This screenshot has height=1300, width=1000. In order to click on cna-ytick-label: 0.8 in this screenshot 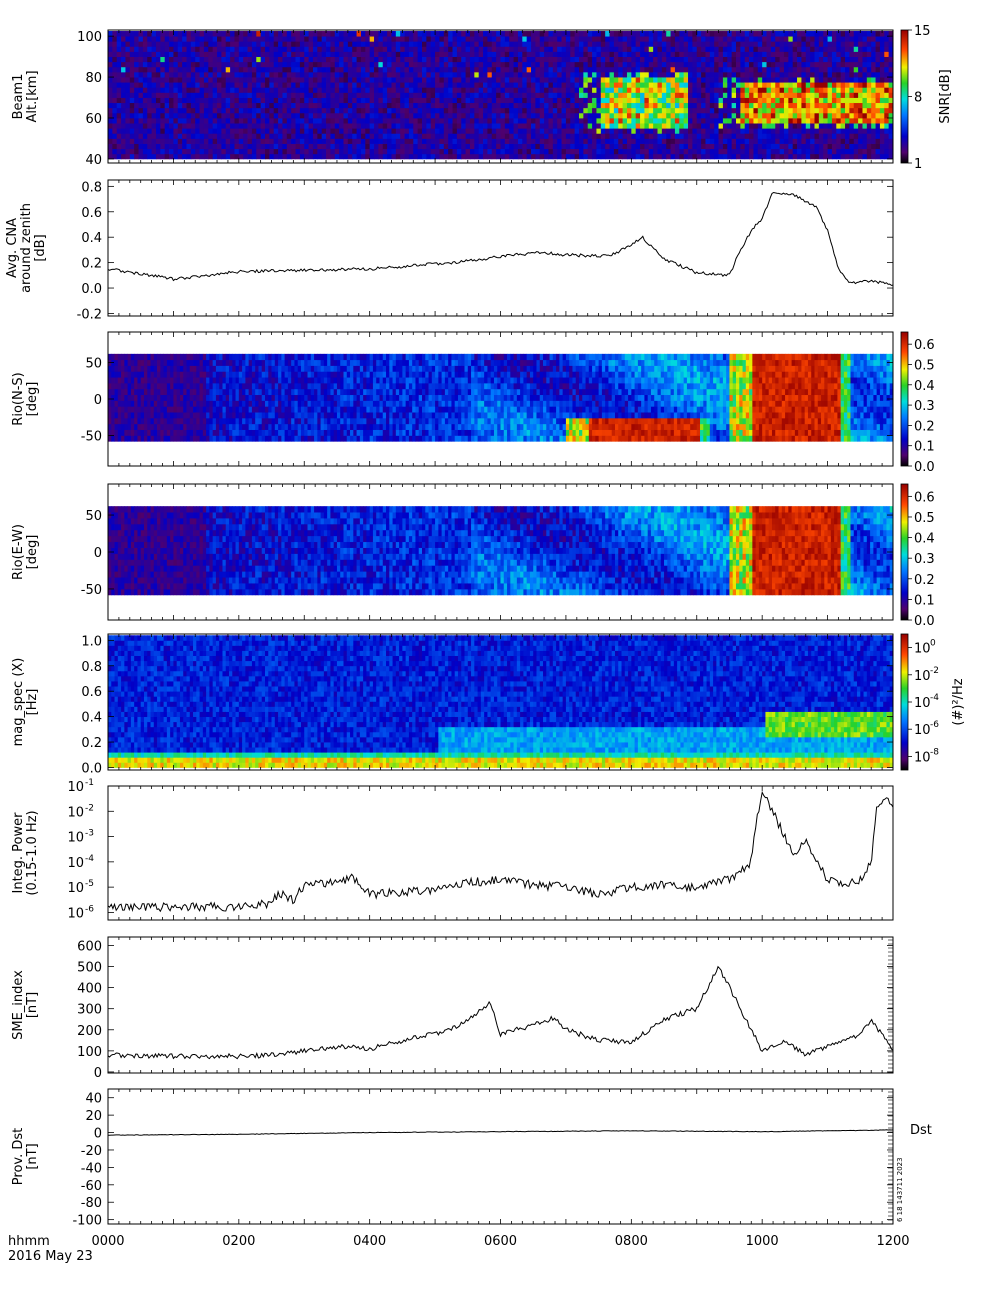, I will do `click(91, 187)`.